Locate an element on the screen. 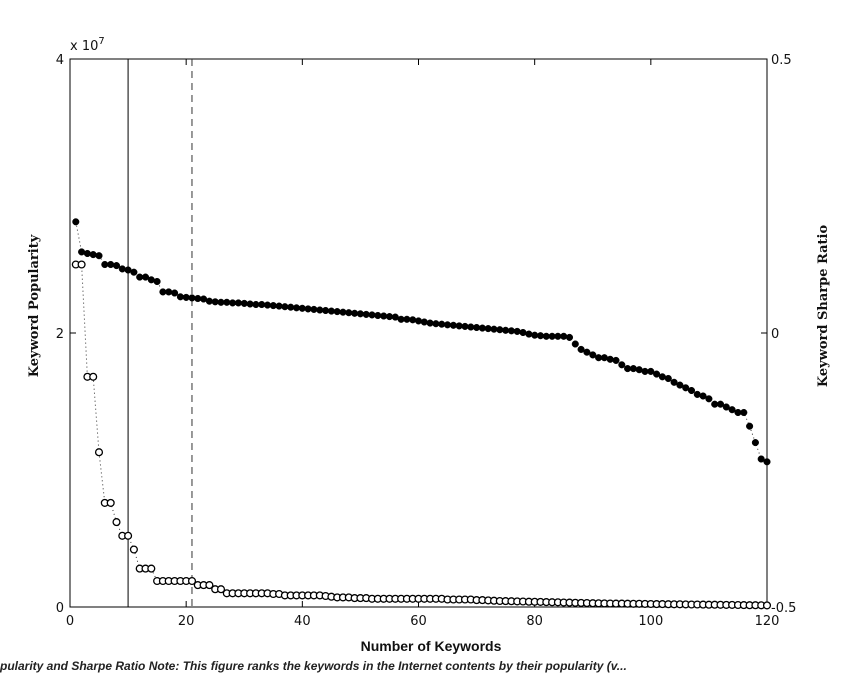 The image size is (858, 681). y-axis-right-title: Keyword Sharpe Ratio is located at coordinates (823, 306).